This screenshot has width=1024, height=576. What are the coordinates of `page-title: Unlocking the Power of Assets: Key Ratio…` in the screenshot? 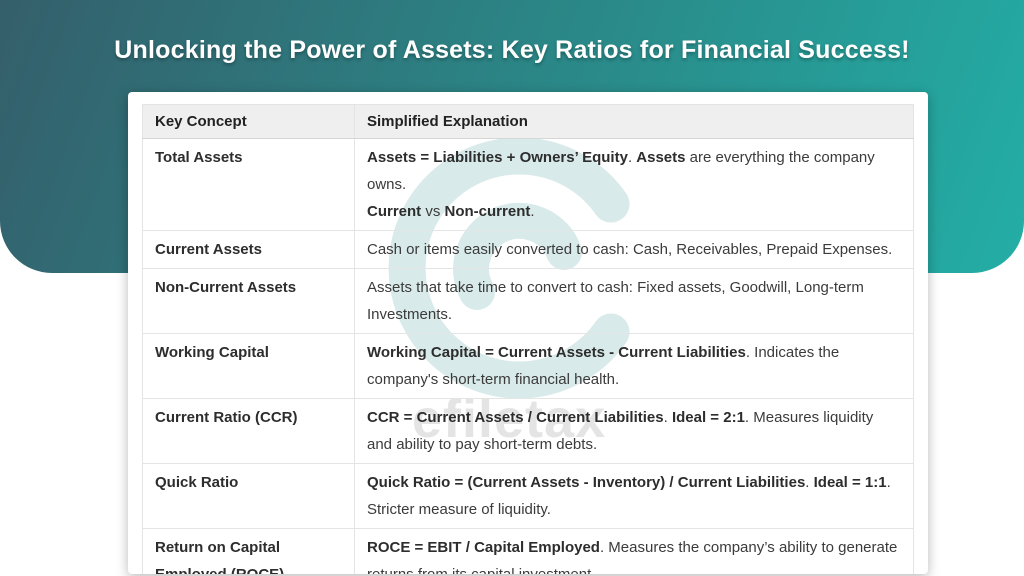 It's located at (512, 50).